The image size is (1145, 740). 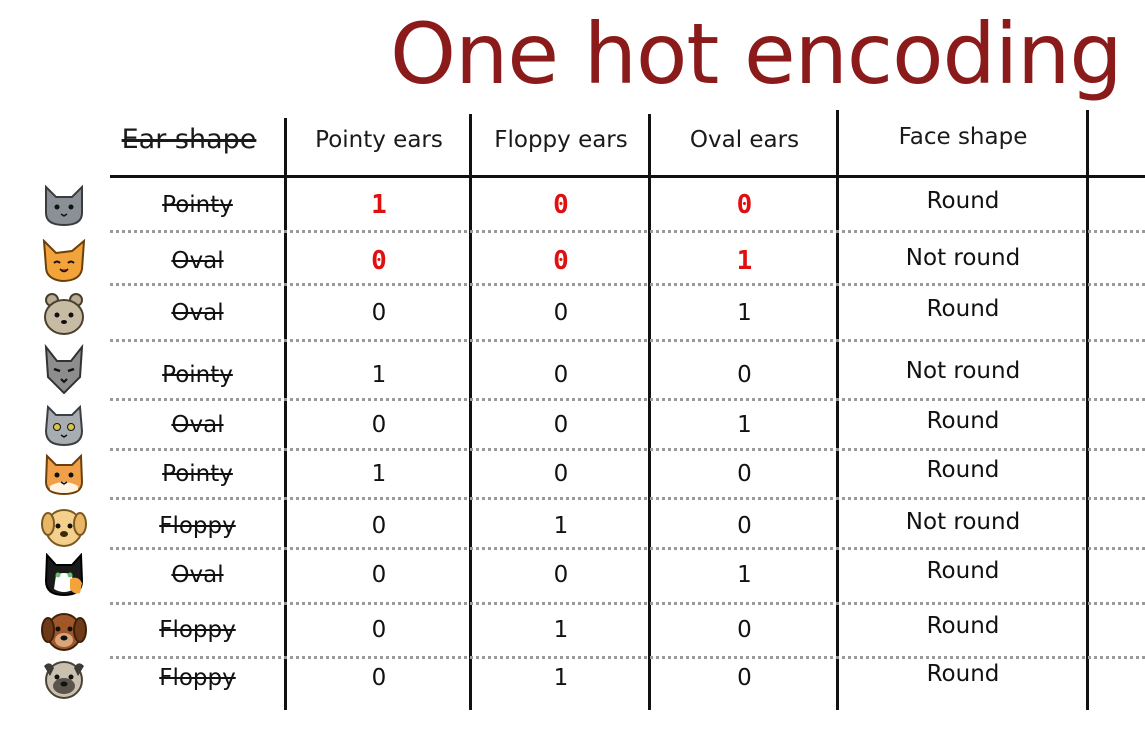 I want to click on pug-dog-icon, so click(x=64, y=680).